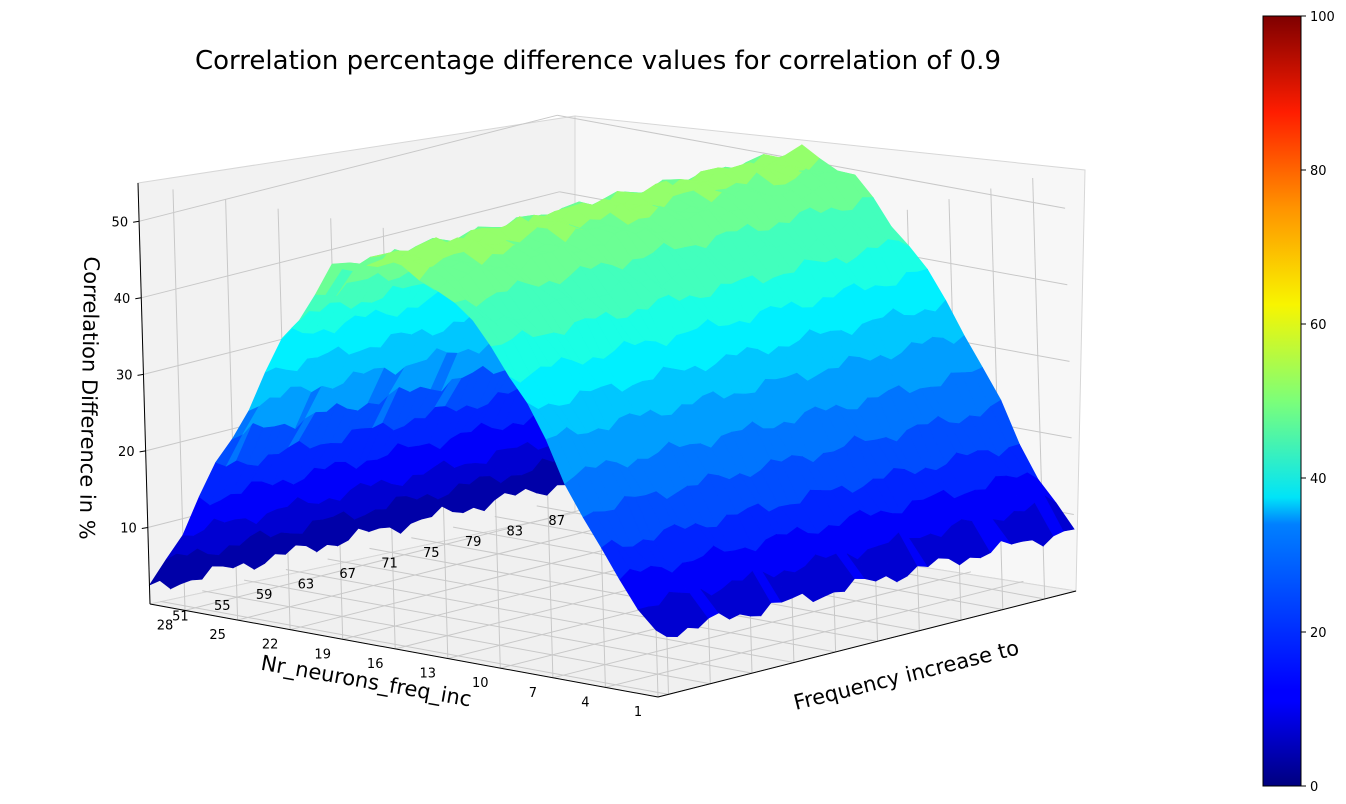 This screenshot has width=1346, height=804. What do you see at coordinates (1318, 633) in the screenshot?
I see `colorbar-tick-label: 20` at bounding box center [1318, 633].